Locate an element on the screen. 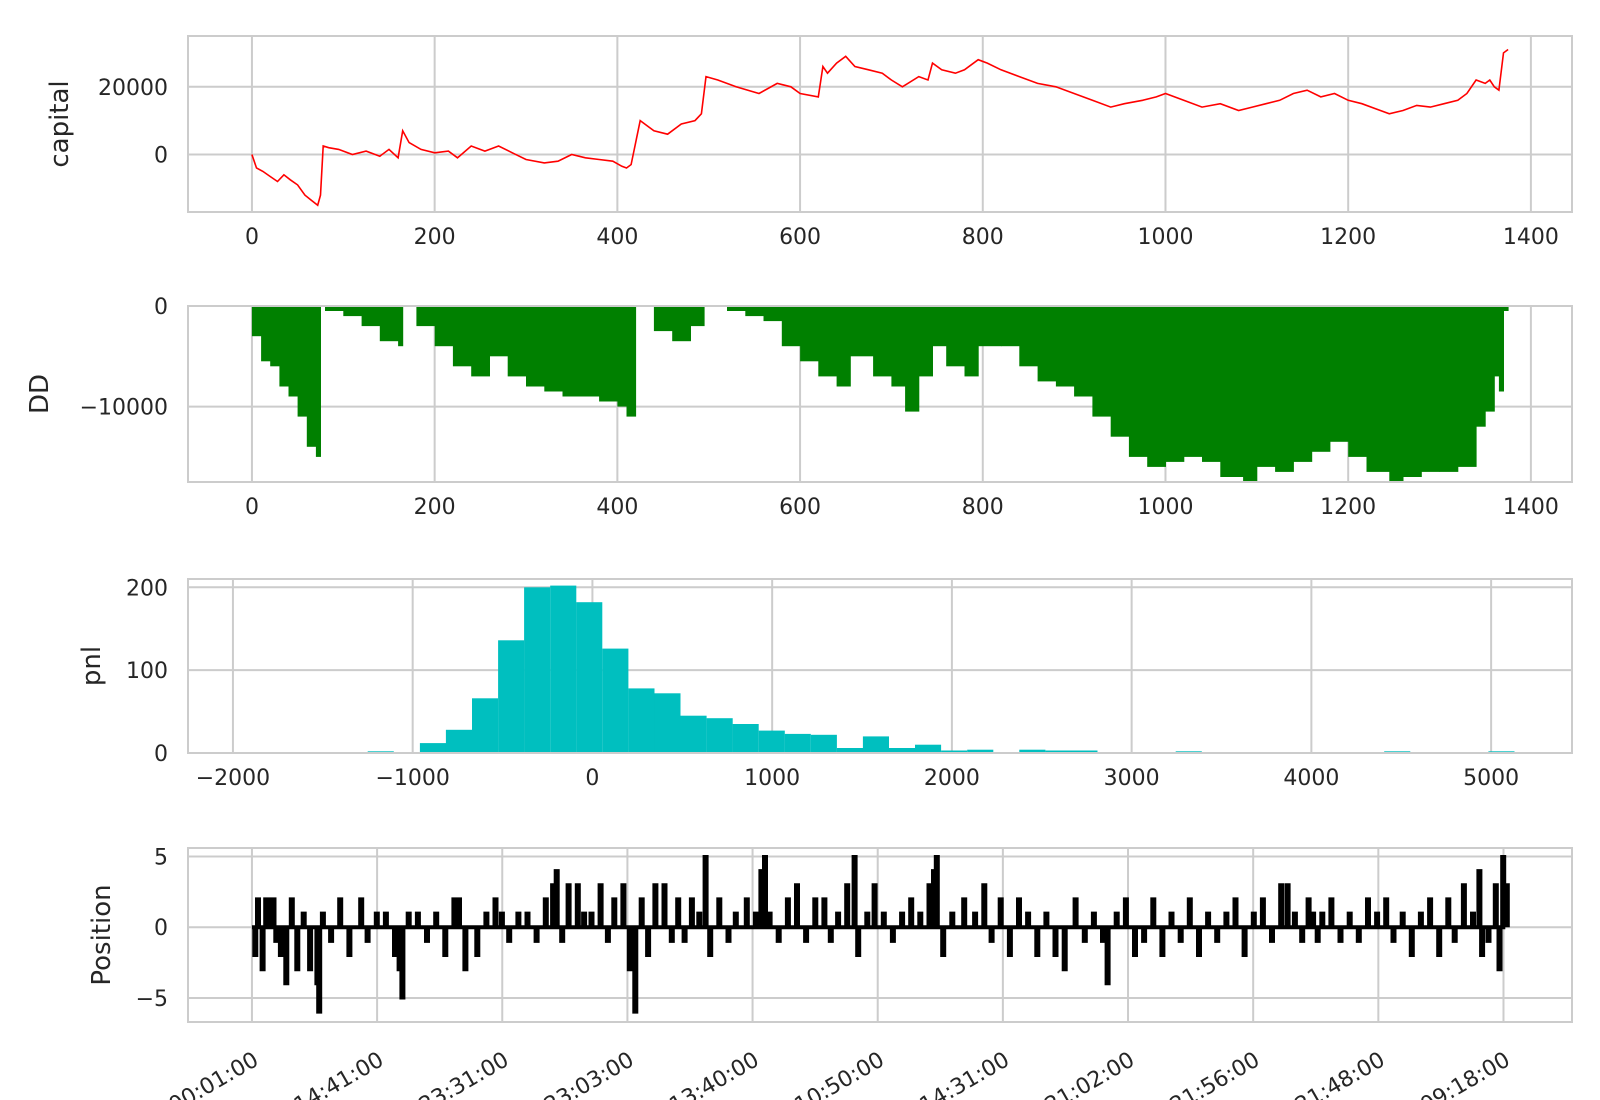 The image size is (1600, 1100). y-tick-label: 0 is located at coordinates (161, 307).